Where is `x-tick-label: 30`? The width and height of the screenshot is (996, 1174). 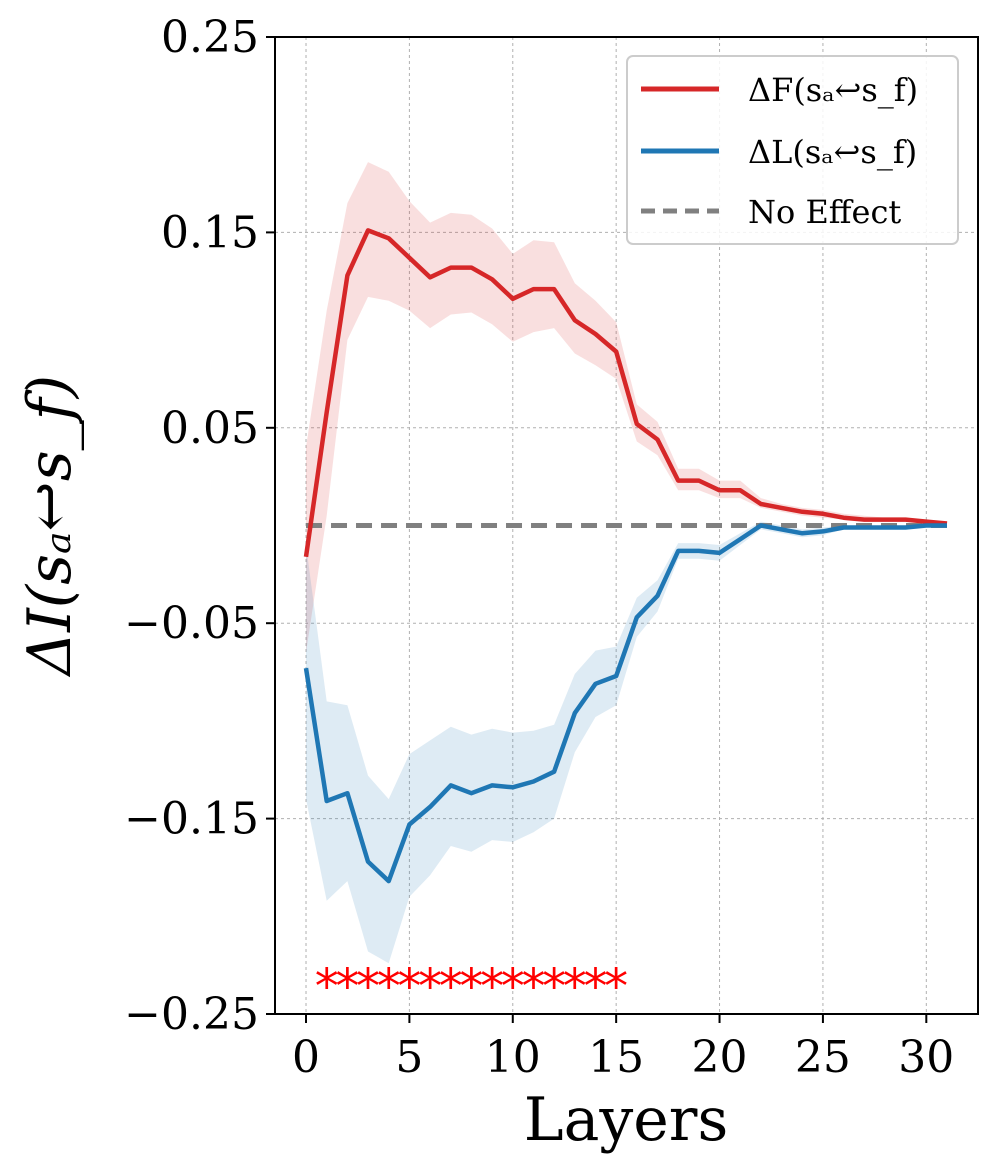
x-tick-label: 30 is located at coordinates (926, 1057).